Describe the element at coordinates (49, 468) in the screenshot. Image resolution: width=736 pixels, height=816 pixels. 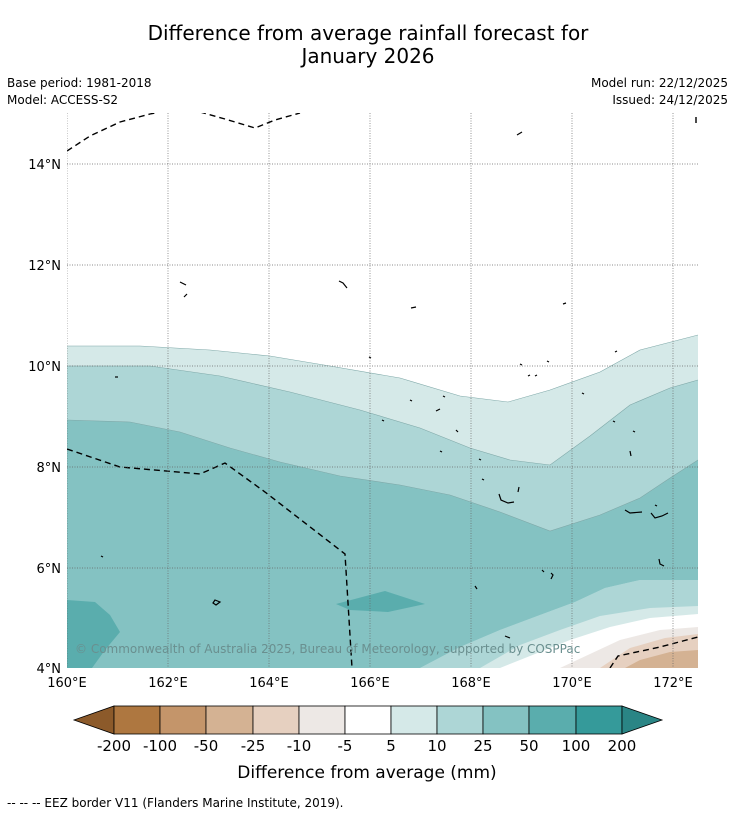
I see `lat-label: 8°N` at that location.